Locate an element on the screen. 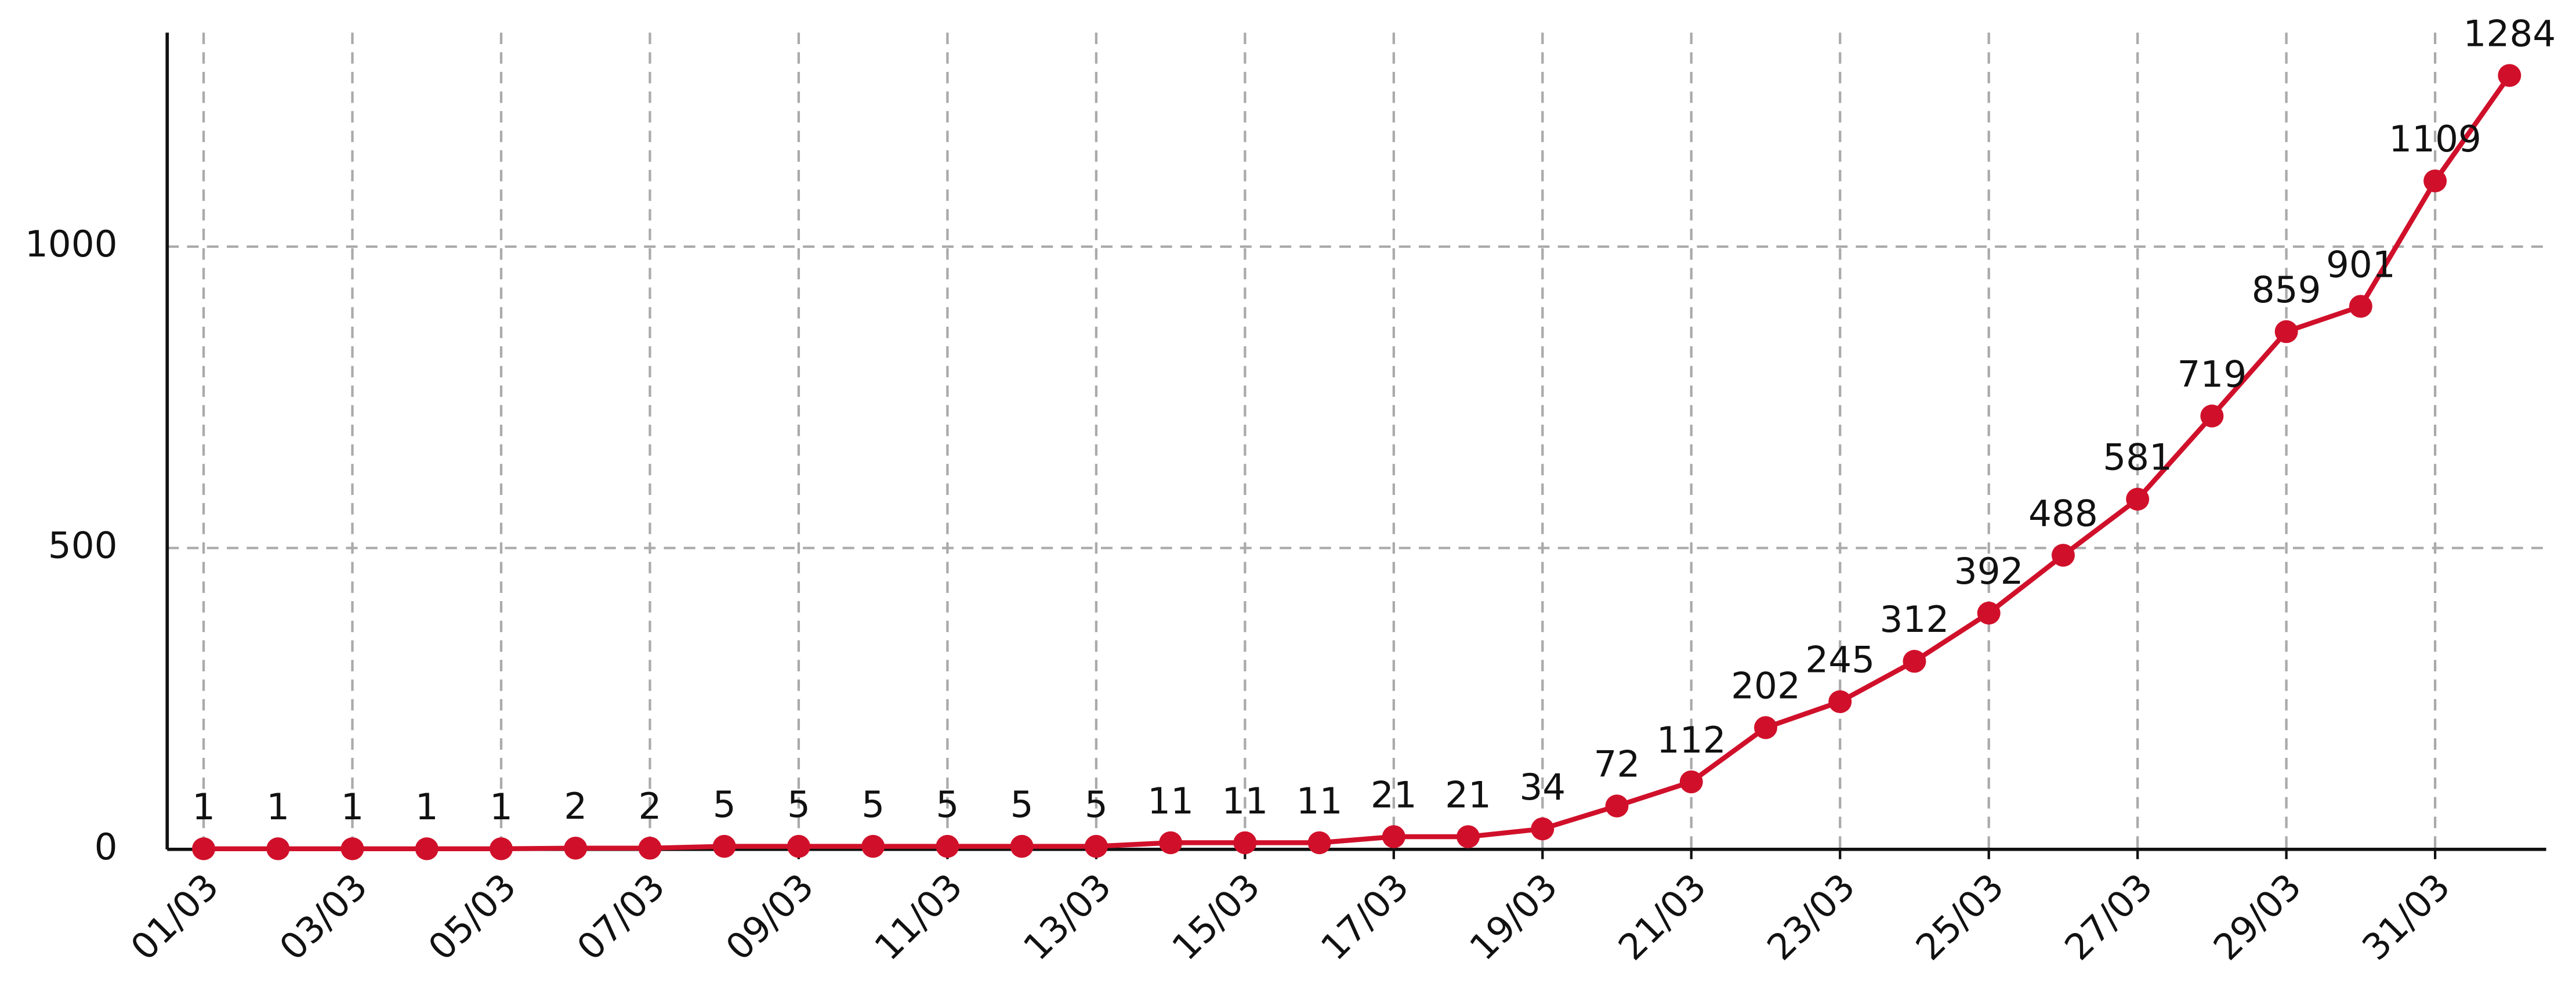 The width and height of the screenshot is (2576, 998). x-tick-label: 01/03 is located at coordinates (175, 916).